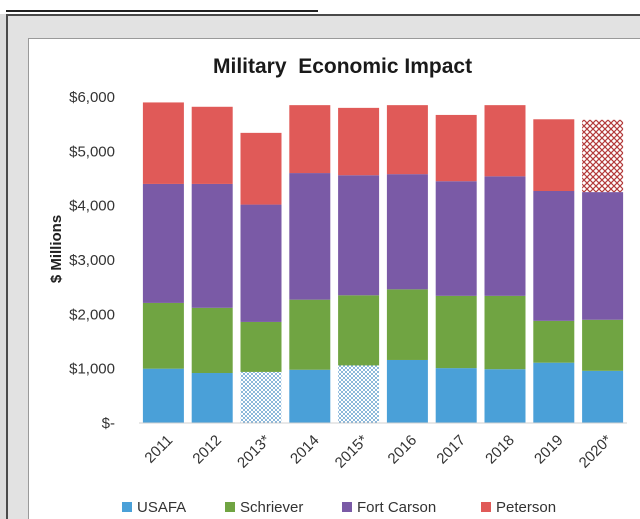  What do you see at coordinates (320, 7) in the screenshot?
I see `top-strip` at bounding box center [320, 7].